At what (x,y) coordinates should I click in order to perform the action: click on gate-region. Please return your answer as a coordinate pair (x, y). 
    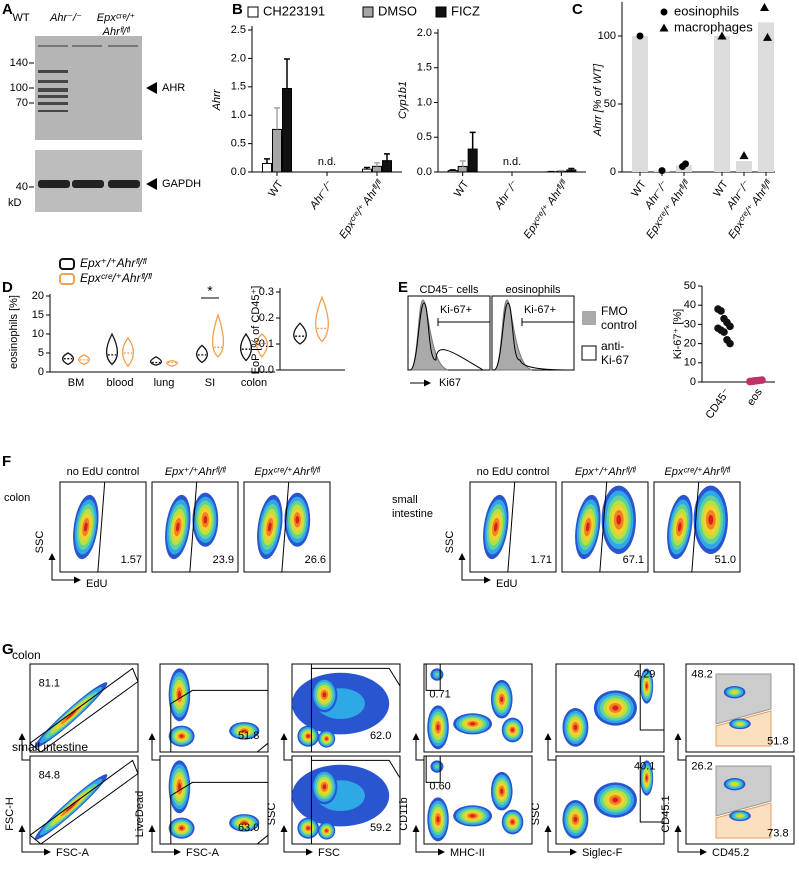
    Looking at the image, I should click on (743, 791).